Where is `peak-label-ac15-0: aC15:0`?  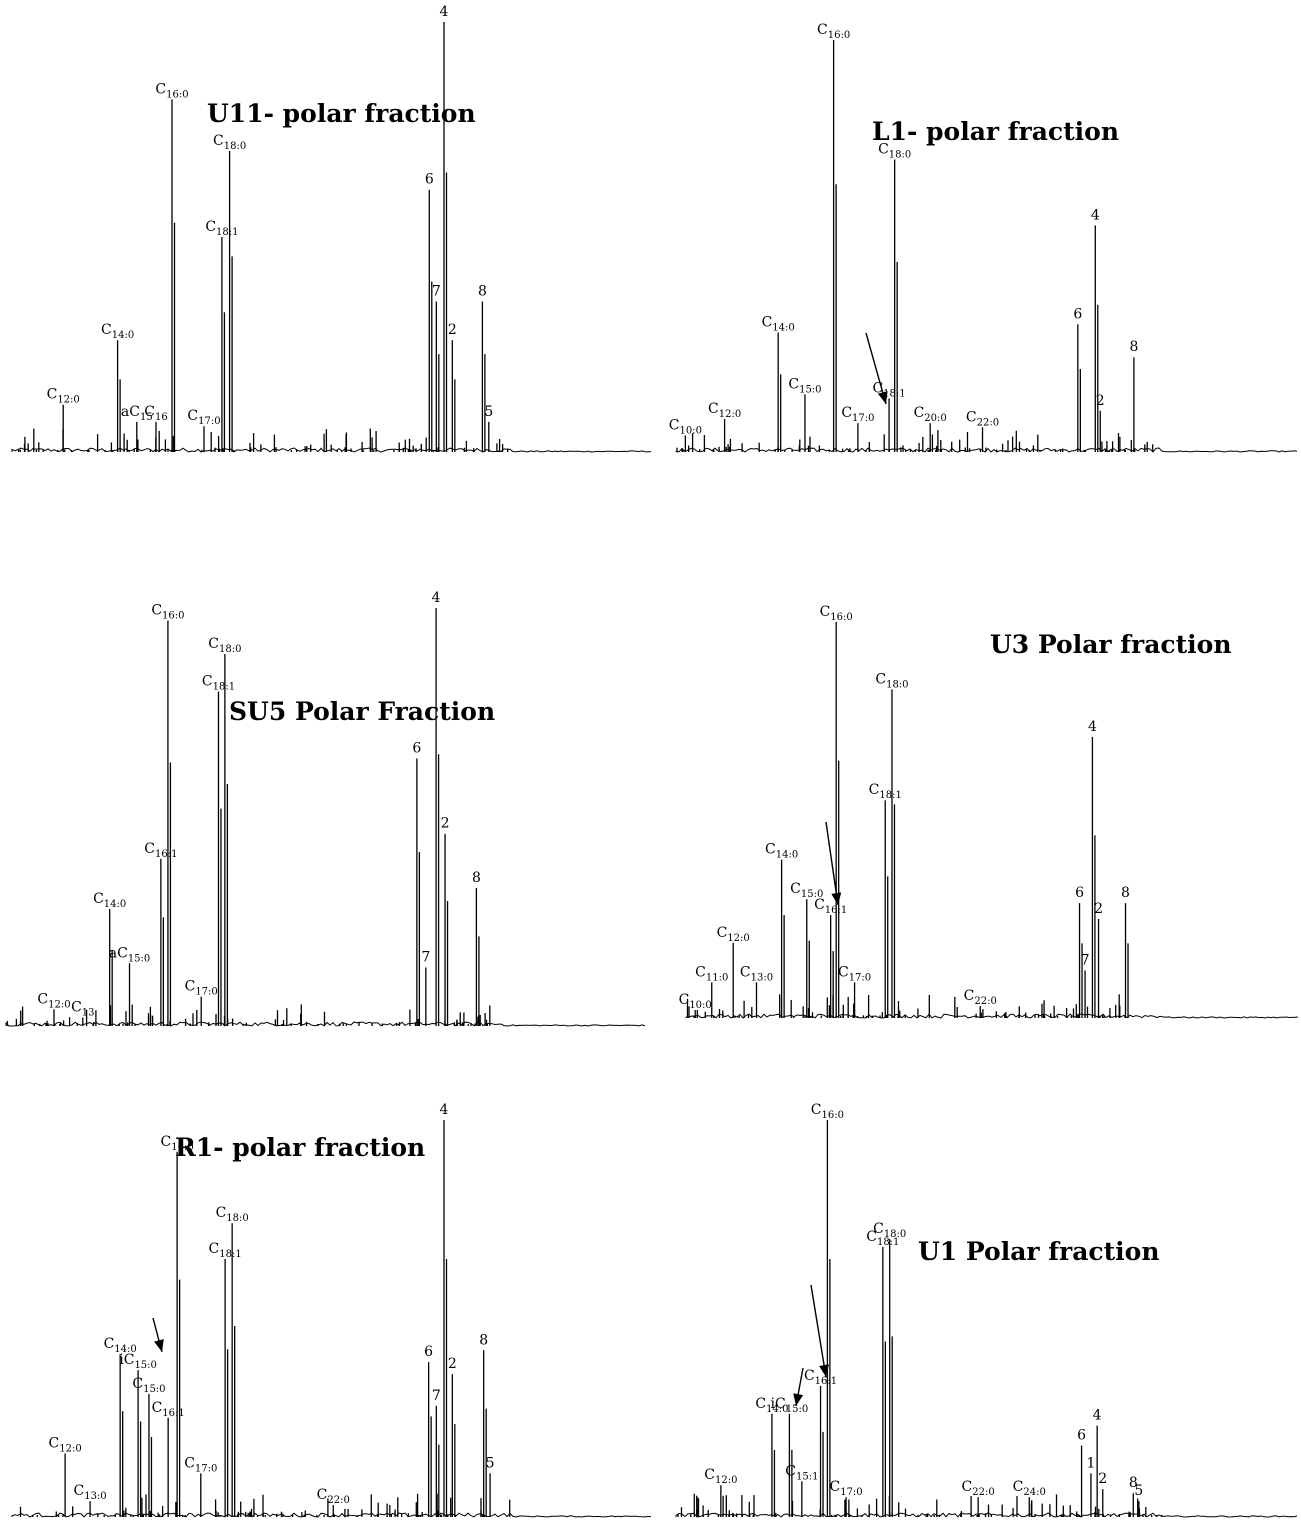
peak-label-ac15-0: aC15:0 is located at coordinates (130, 954).